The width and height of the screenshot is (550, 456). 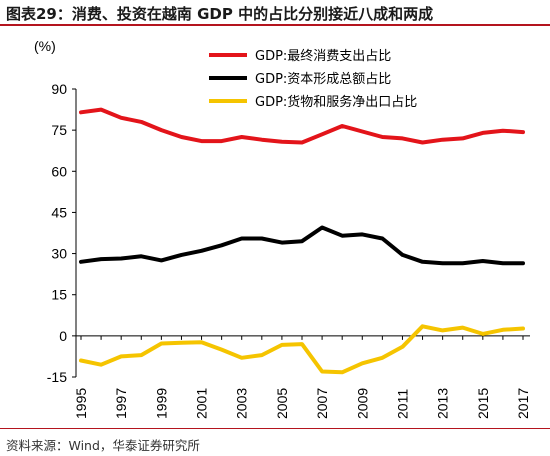 What do you see at coordinates (57, 377) in the screenshot?
I see `y-tick-label: -15` at bounding box center [57, 377].